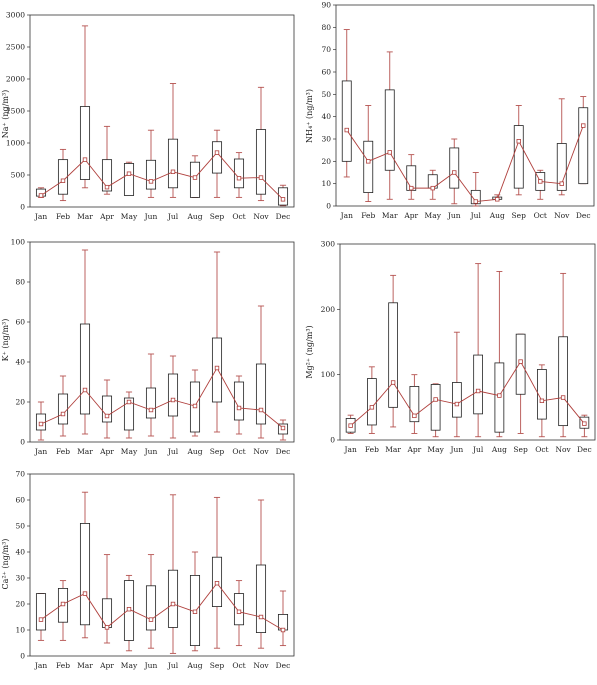  I want to click on y-axis-label: NH₄⁺ (ng/m³), so click(309, 116).